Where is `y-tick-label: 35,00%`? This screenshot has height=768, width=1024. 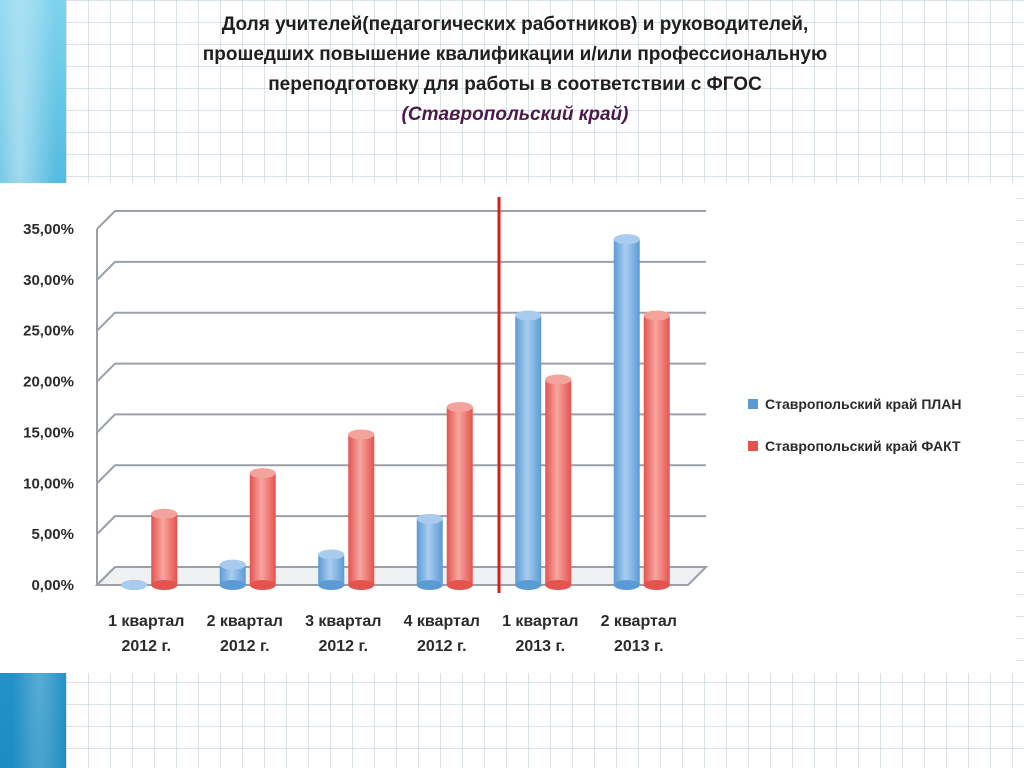 y-tick-label: 35,00% is located at coordinates (48, 229).